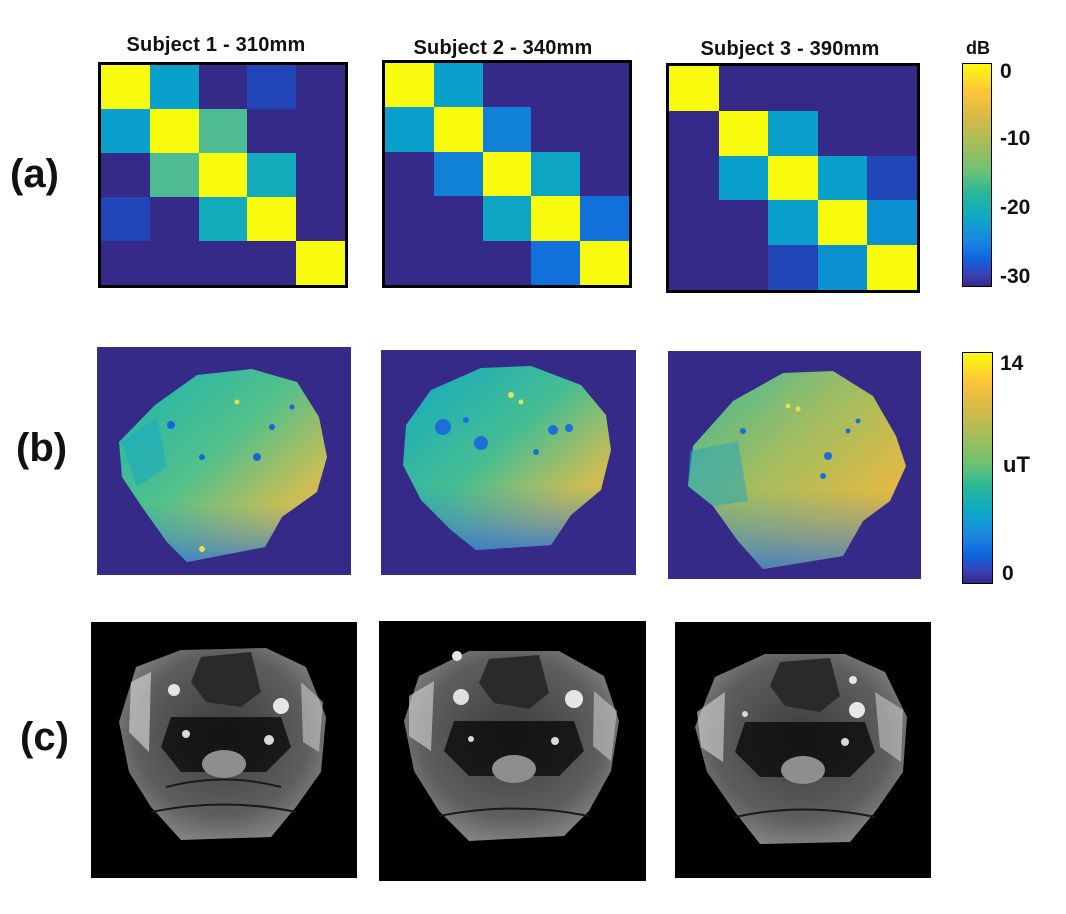  What do you see at coordinates (1006, 71) in the screenshot?
I see `colorbar-a-tick-0: 0` at bounding box center [1006, 71].